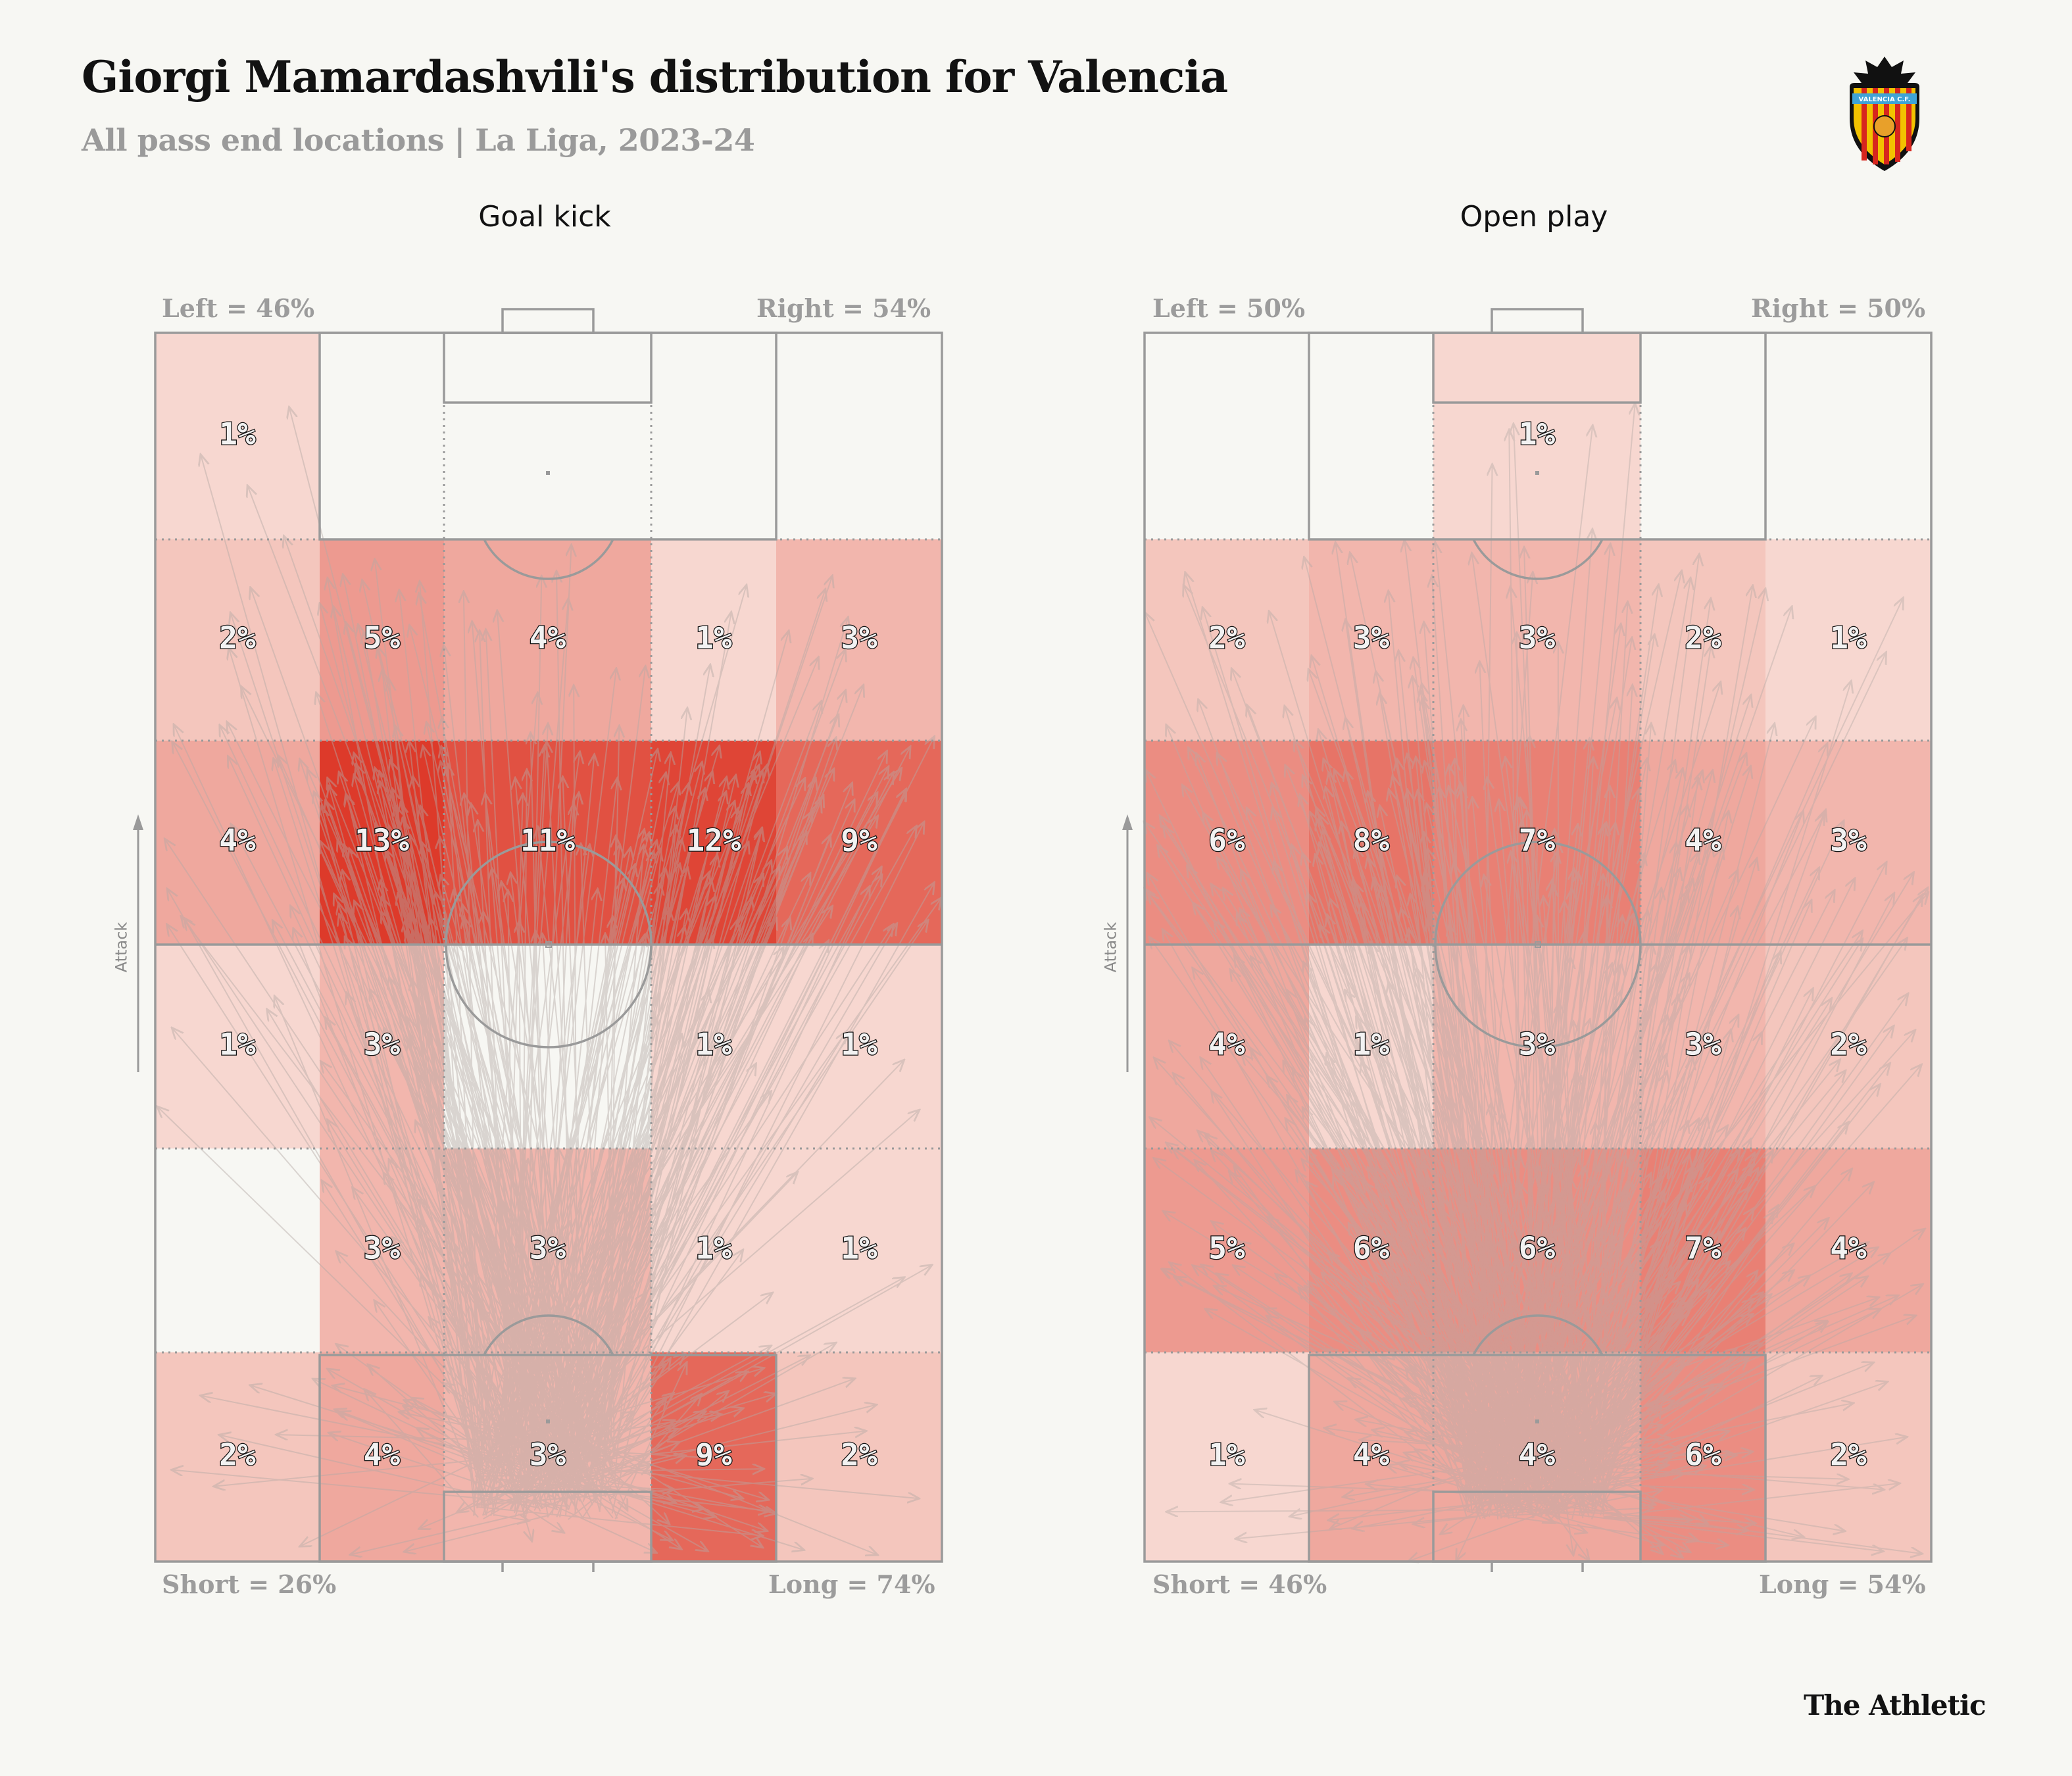  Describe the element at coordinates (1371, 1248) in the screenshot. I see `cell-percentage-label: 6%` at that location.